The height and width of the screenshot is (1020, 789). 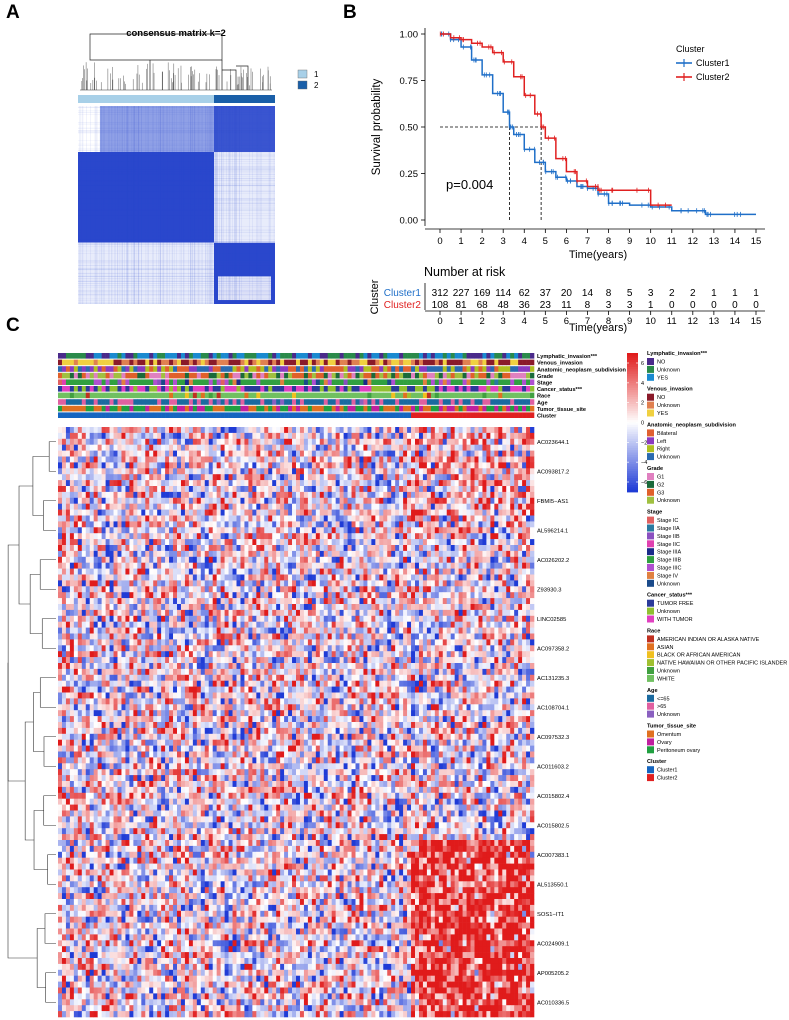 What do you see at coordinates (756, 241) in the screenshot?
I see `km-x-tick-label: 15` at bounding box center [756, 241].